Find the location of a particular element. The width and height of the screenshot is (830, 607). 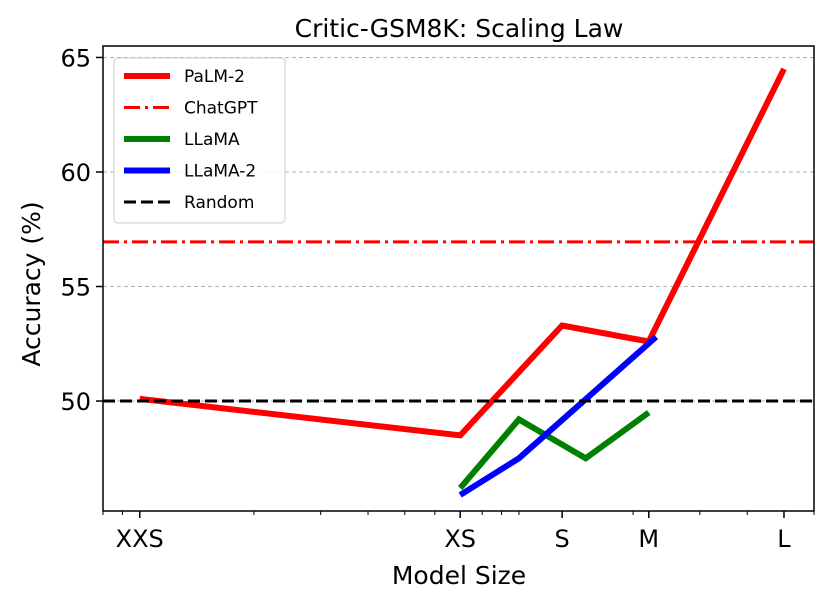

legend-label-llama: LLaMA is located at coordinates (212, 140).